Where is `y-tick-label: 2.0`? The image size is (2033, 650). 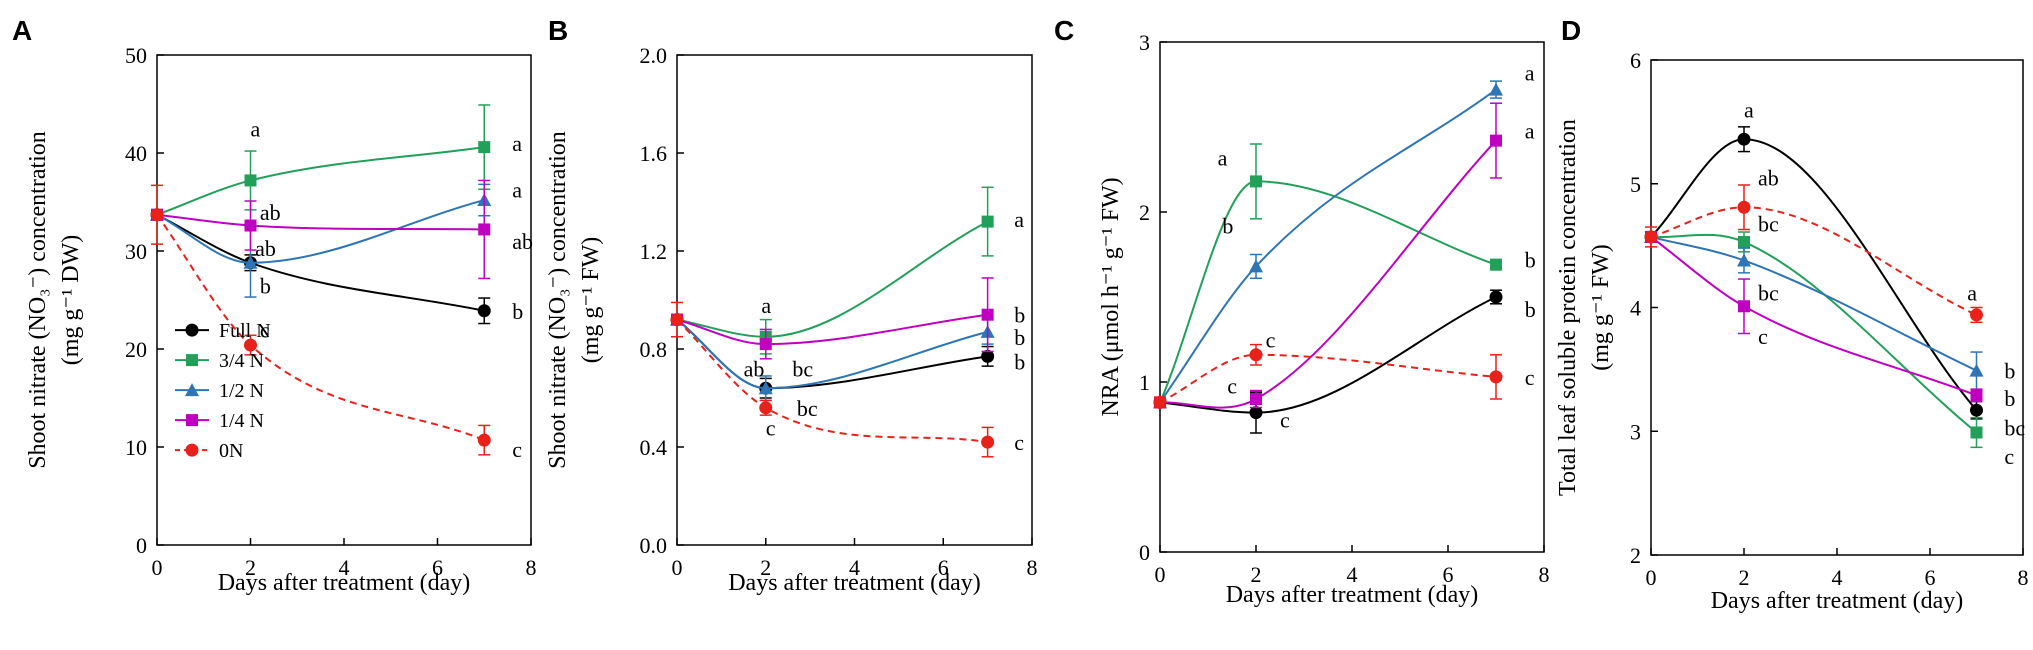 y-tick-label: 2.0 is located at coordinates (654, 55).